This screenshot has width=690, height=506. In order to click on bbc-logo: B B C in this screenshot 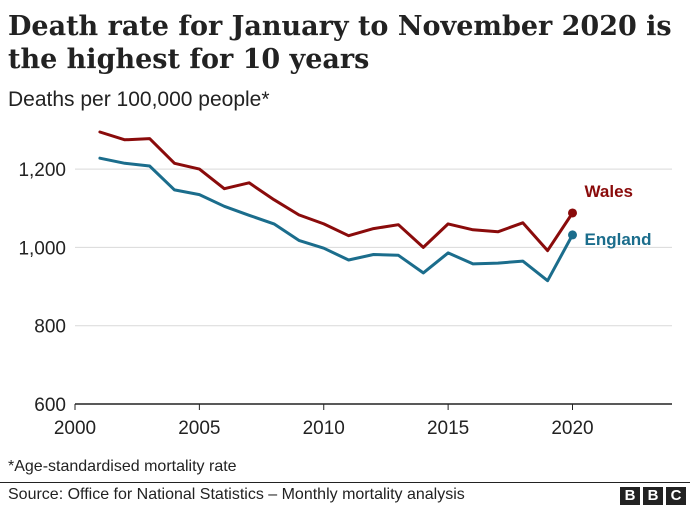, I will do `click(653, 496)`.